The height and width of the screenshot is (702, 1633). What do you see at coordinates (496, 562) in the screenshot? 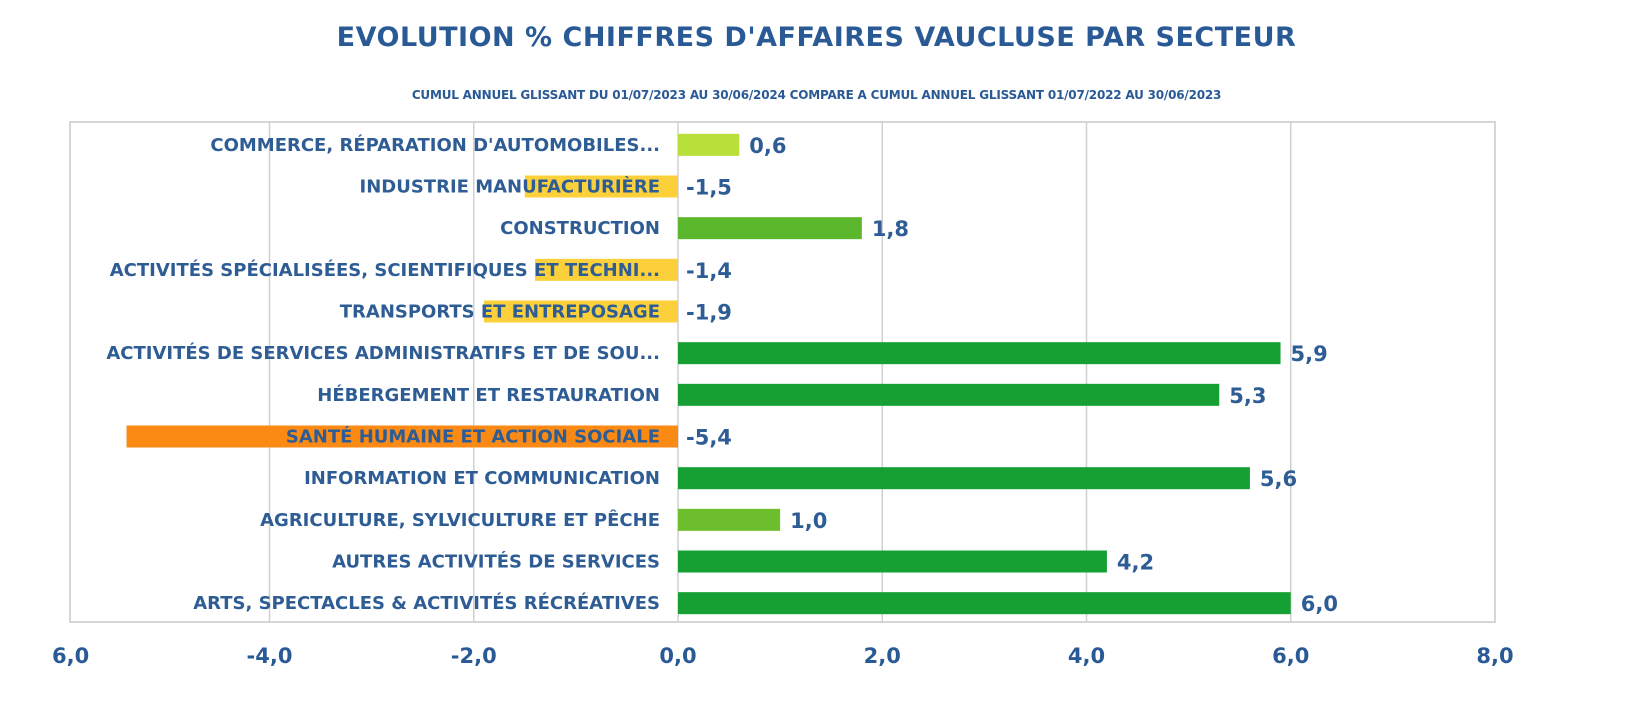
I see `category-label: AUTRES ACTIVITÉS DE SERVICES` at bounding box center [496, 562].